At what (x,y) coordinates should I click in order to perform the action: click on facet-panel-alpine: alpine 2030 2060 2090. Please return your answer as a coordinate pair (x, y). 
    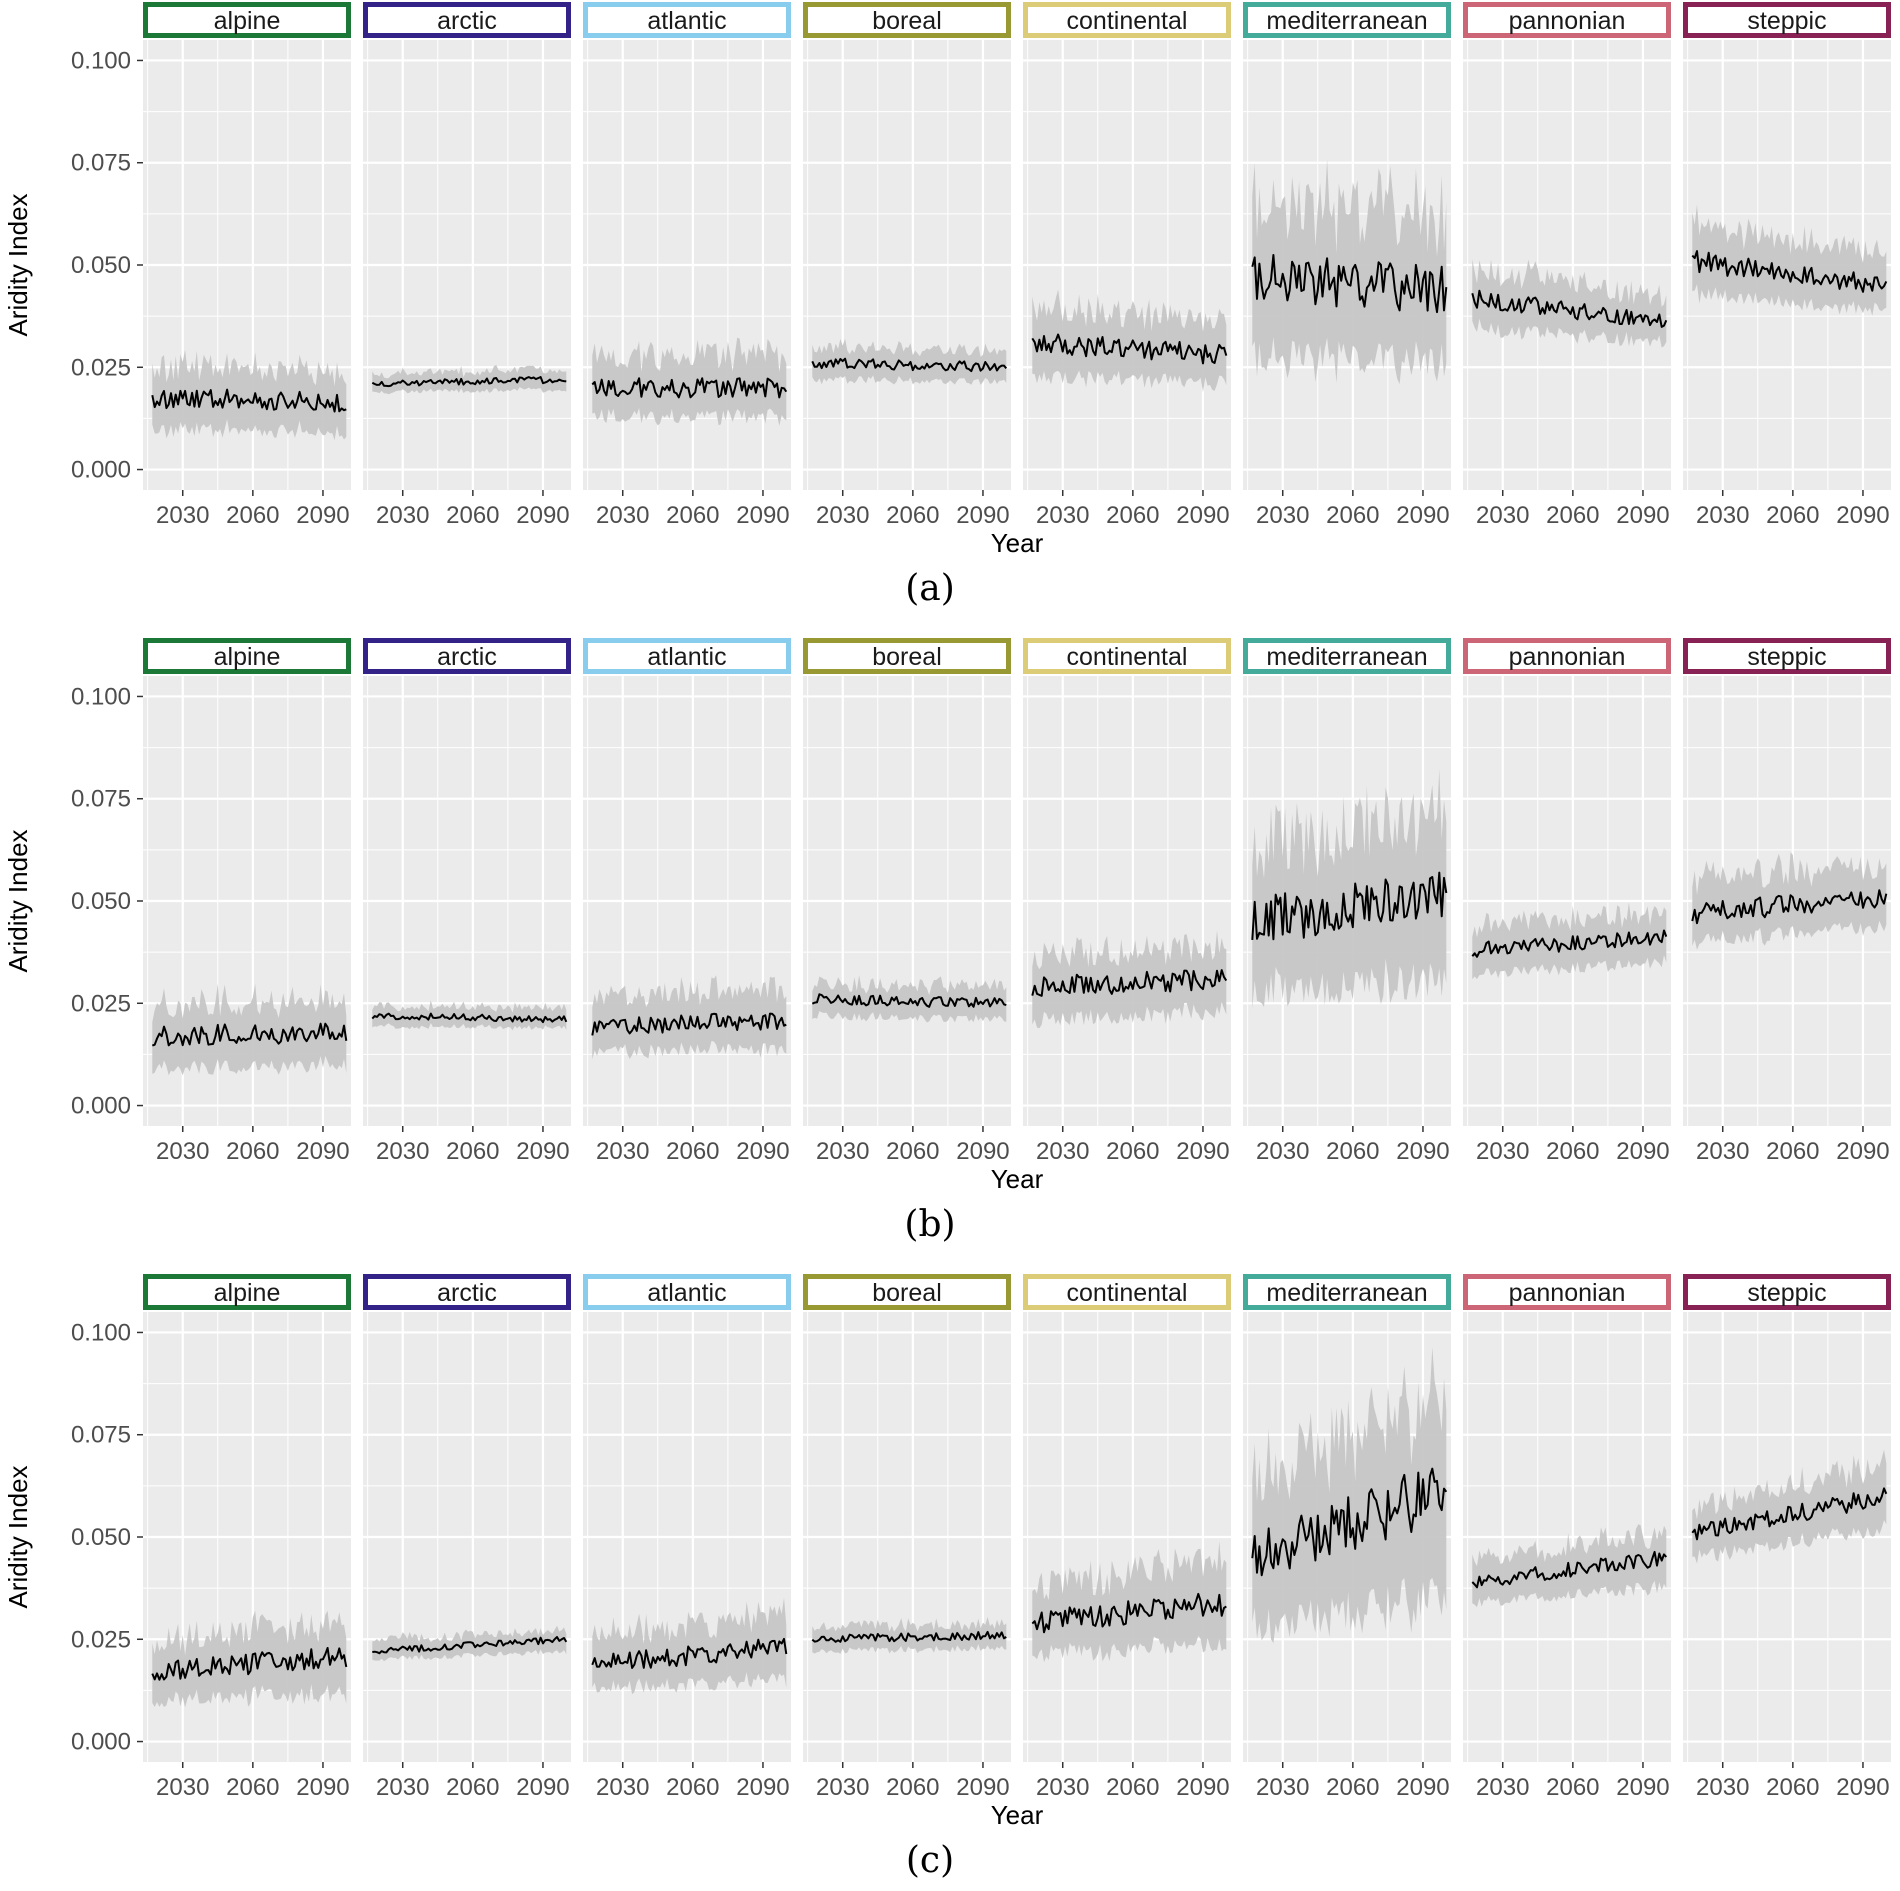
    Looking at the image, I should click on (247, 265).